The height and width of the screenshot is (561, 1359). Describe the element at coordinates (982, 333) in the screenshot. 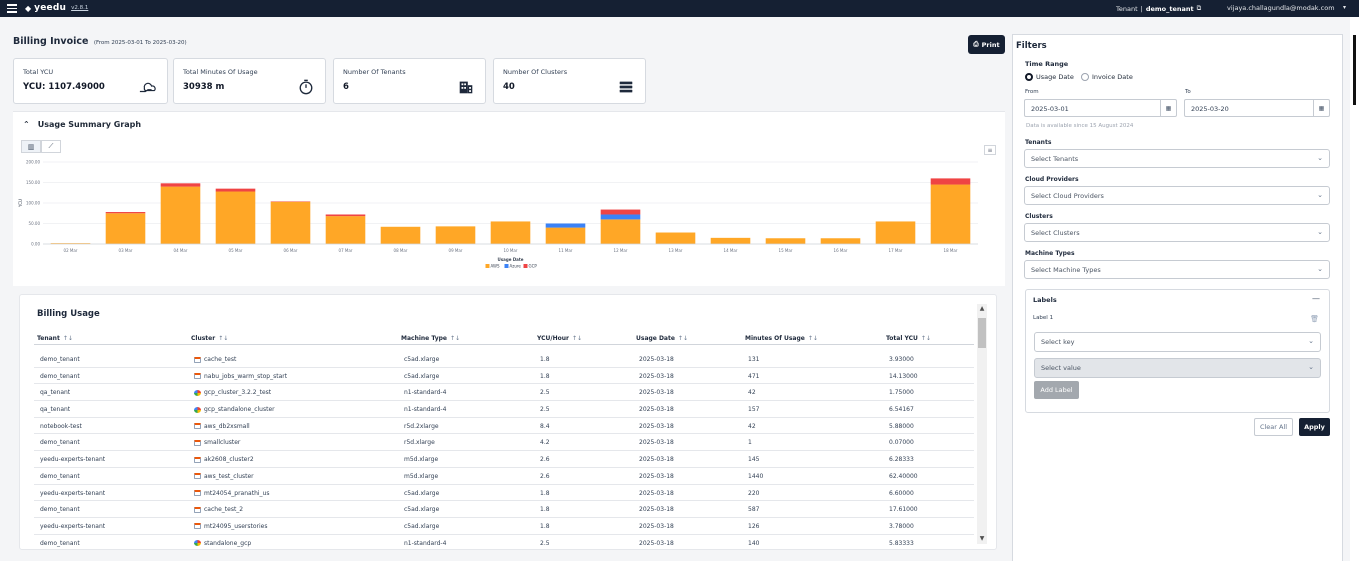

I see `scrollbar-thumb` at that location.